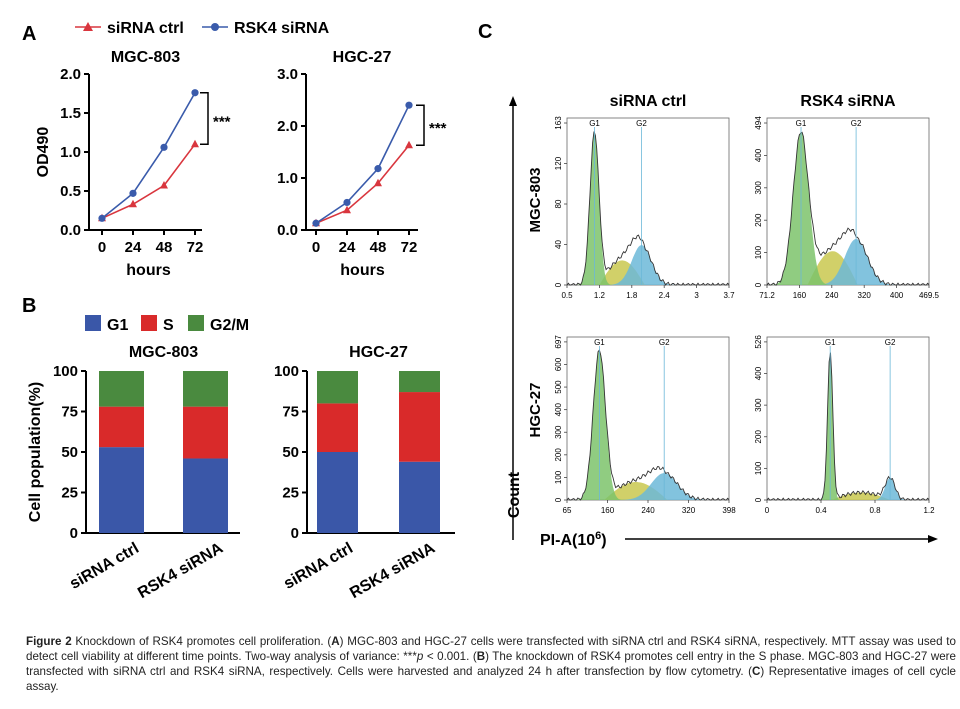 The width and height of the screenshot is (960, 709). I want to click on column-title-ctrl: siRNA ctrl, so click(648, 101).